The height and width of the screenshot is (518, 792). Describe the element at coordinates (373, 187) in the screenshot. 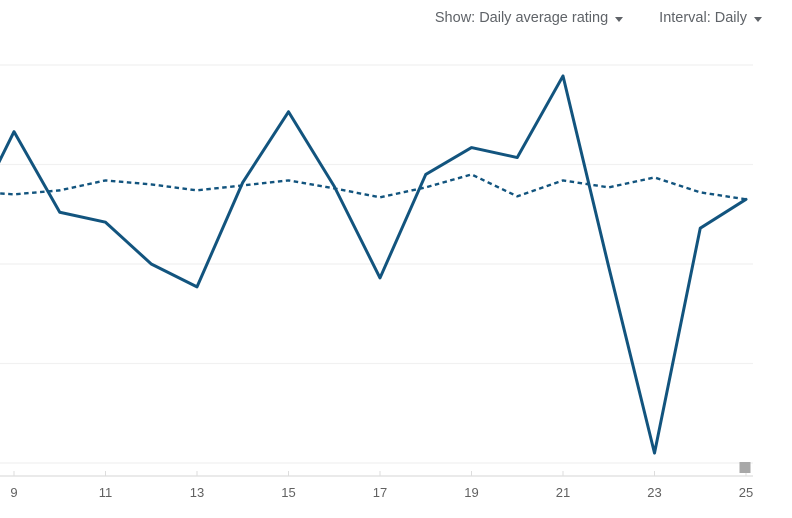

I see `dashed-series-line` at that location.